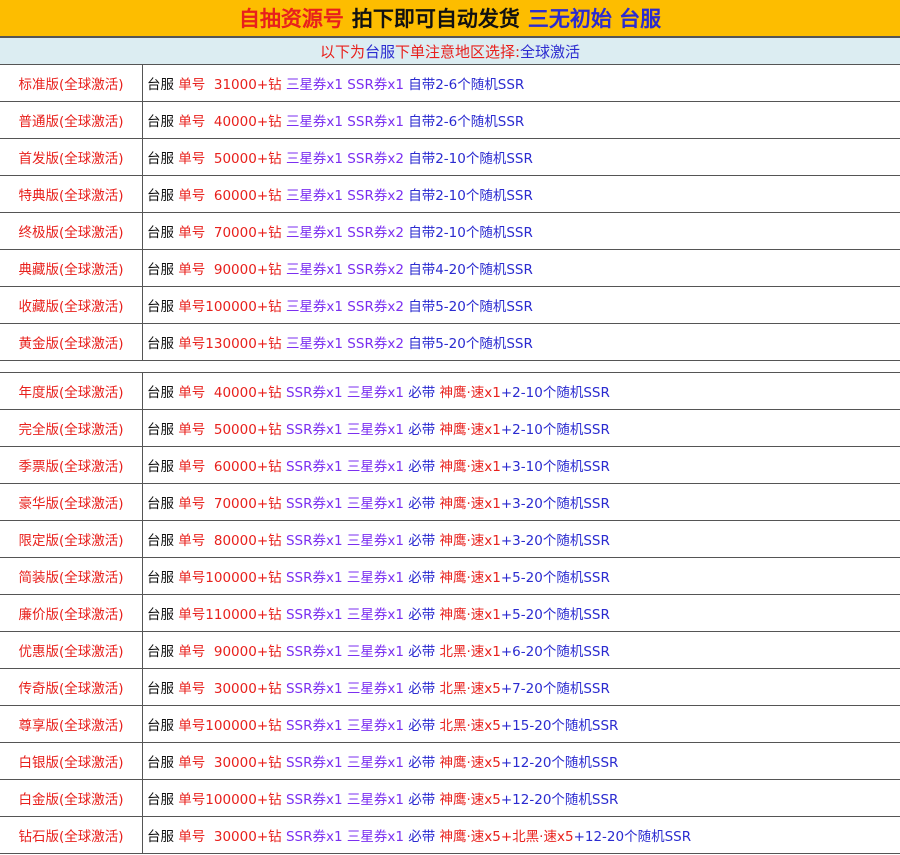 The width and height of the screenshot is (900, 855). What do you see at coordinates (71, 687) in the screenshot?
I see `edition-name: 传奇版(全球激活)` at bounding box center [71, 687].